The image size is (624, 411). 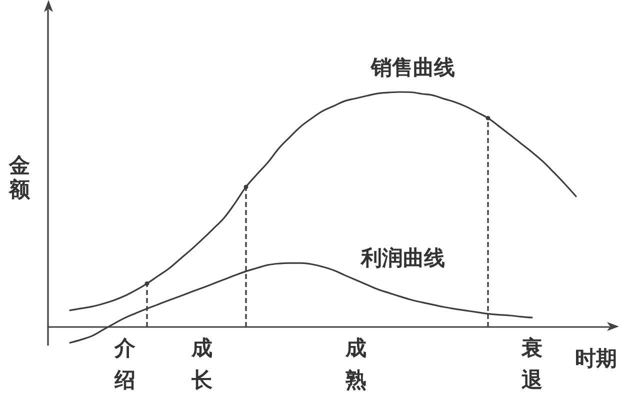 What do you see at coordinates (355, 364) in the screenshot?
I see `x-tick-label: 成熟` at bounding box center [355, 364].